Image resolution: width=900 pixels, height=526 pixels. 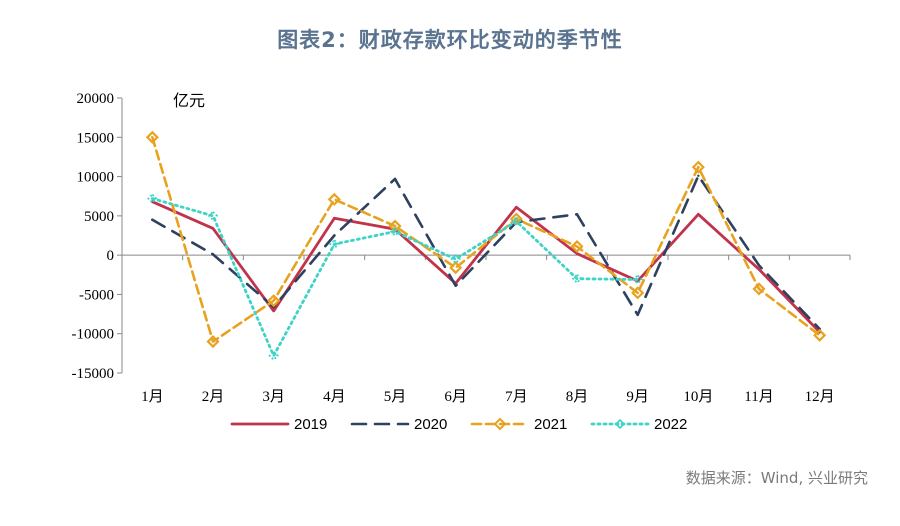 What do you see at coordinates (189, 100) in the screenshot?
I see `unit-label: 亿元` at bounding box center [189, 100].